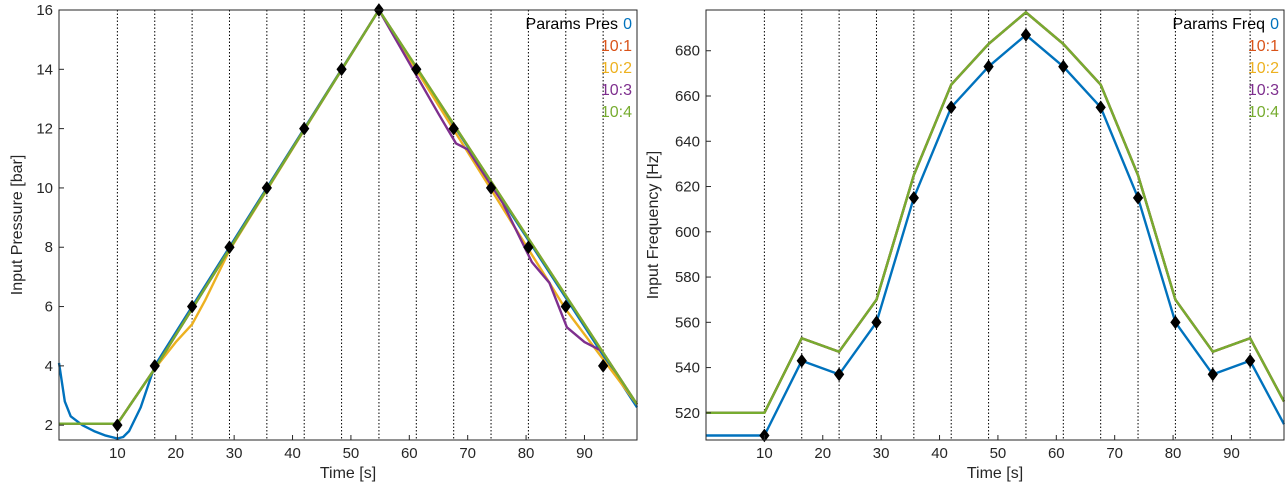 The height and width of the screenshot is (498, 1288). I want to click on legend-title: Params Freq, so click(1219, 24).